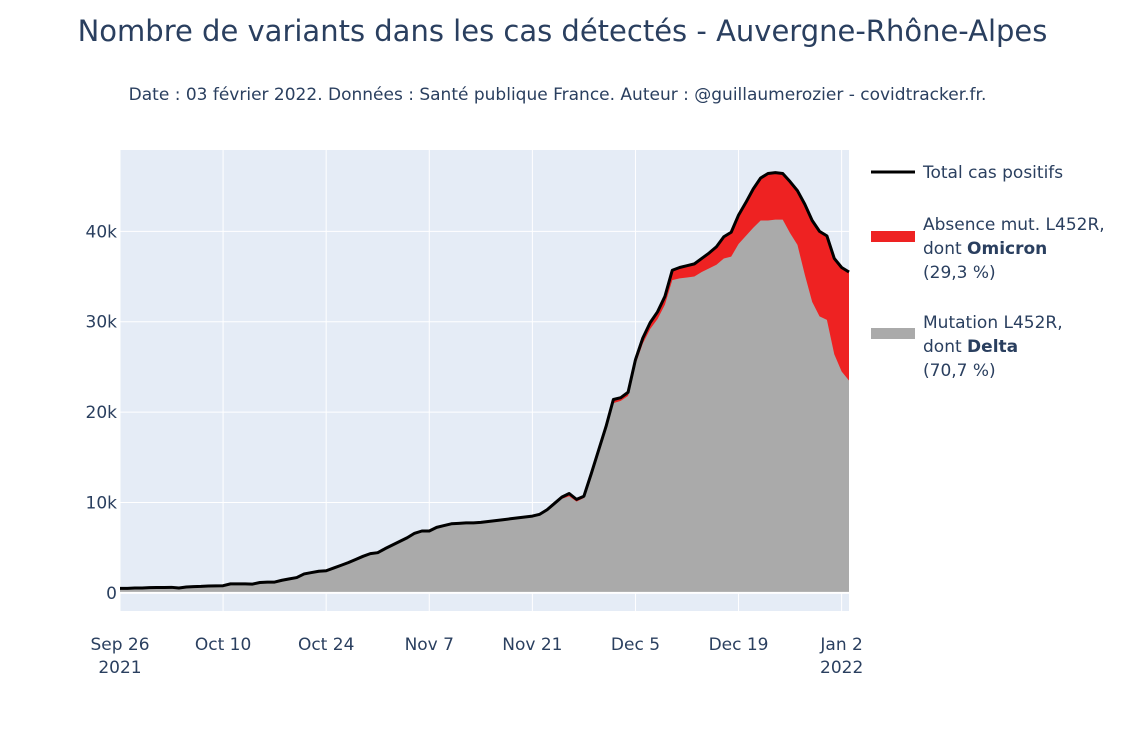 The width and height of the screenshot is (1125, 750). What do you see at coordinates (893, 333) in the screenshot?
I see `legend-swatch-delta` at bounding box center [893, 333].